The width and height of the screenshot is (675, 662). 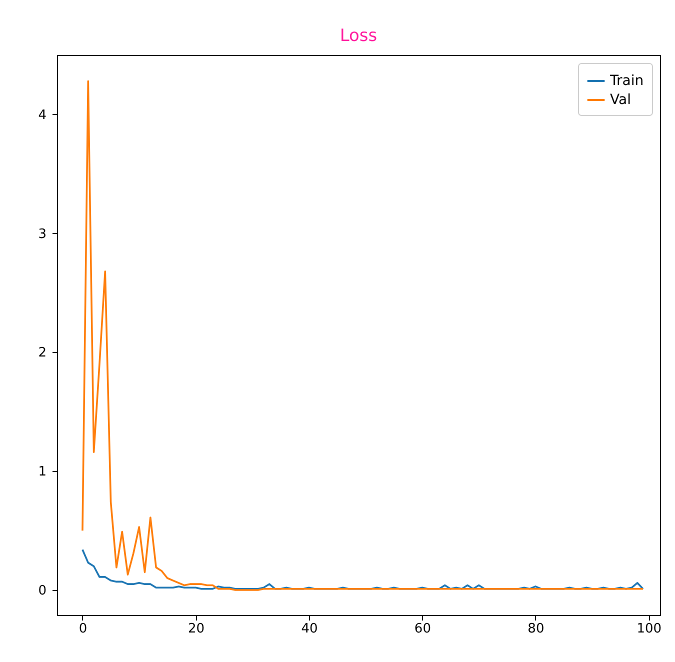 I want to click on x-tick-label: 60, so click(x=422, y=629).